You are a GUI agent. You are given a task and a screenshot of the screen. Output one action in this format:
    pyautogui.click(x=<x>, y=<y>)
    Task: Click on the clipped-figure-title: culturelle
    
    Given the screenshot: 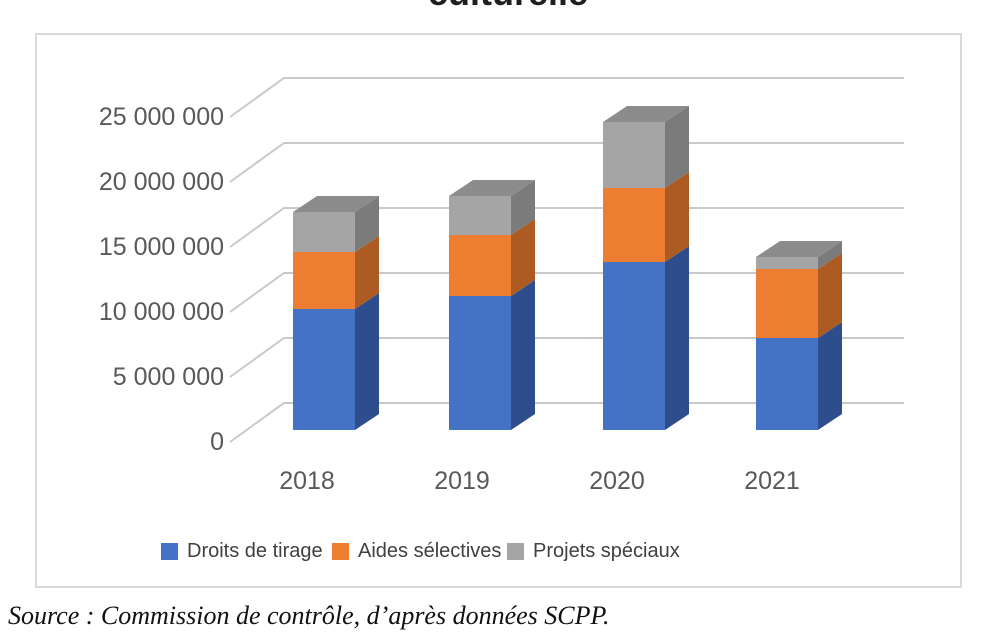 What is the action you would take?
    pyautogui.click(x=538, y=4)
    